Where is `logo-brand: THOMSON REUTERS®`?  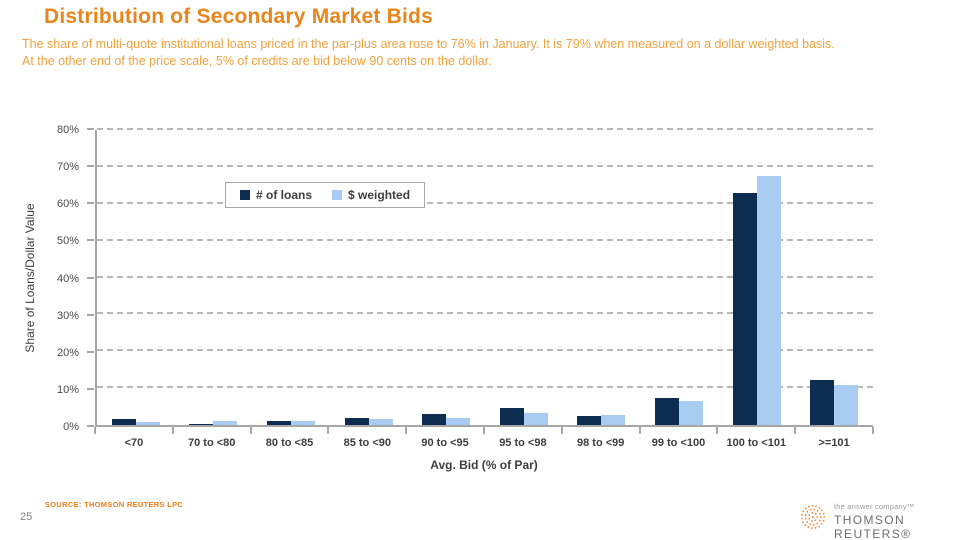 logo-brand: THOMSON REUTERS® is located at coordinates (872, 526).